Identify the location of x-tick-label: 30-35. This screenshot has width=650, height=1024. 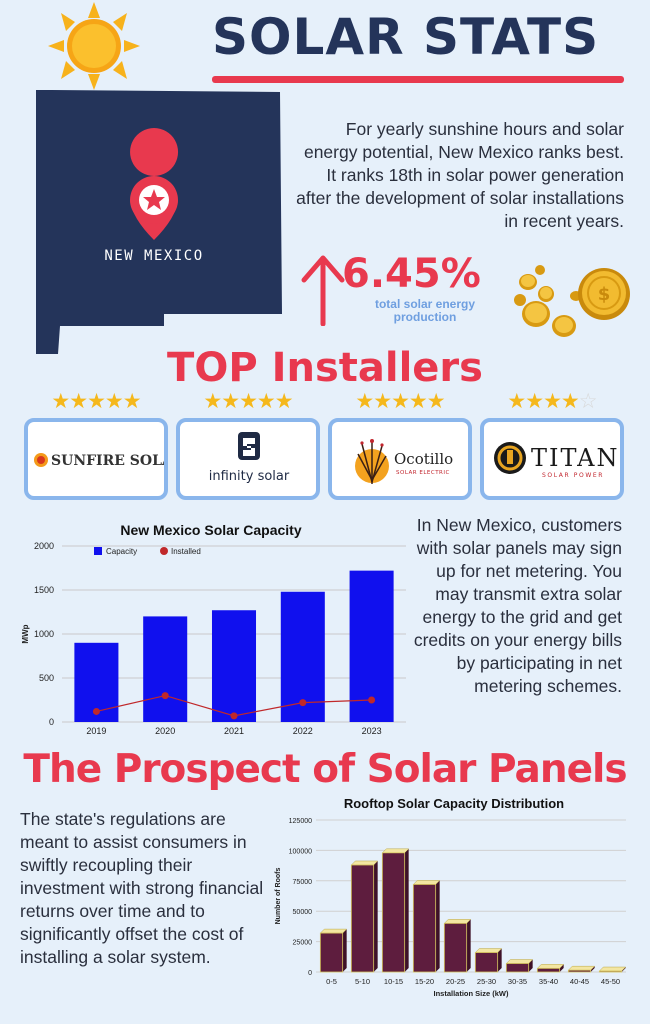
(517, 981).